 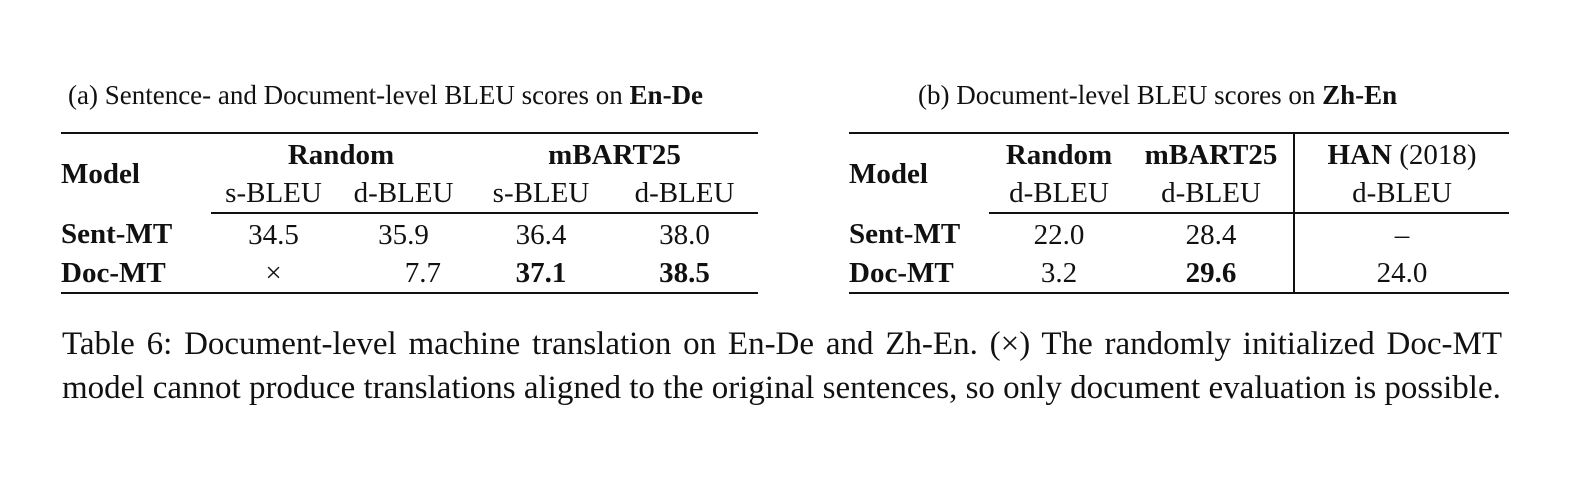 What do you see at coordinates (1360, 95) in the screenshot?
I see `subcaption-b-lang: Zh-En` at bounding box center [1360, 95].